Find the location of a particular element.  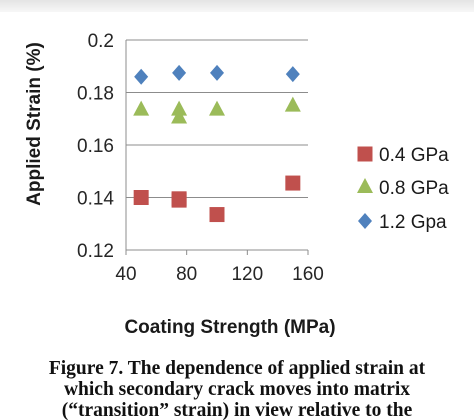

y-tick-label: 0.18 is located at coordinates (95, 94).